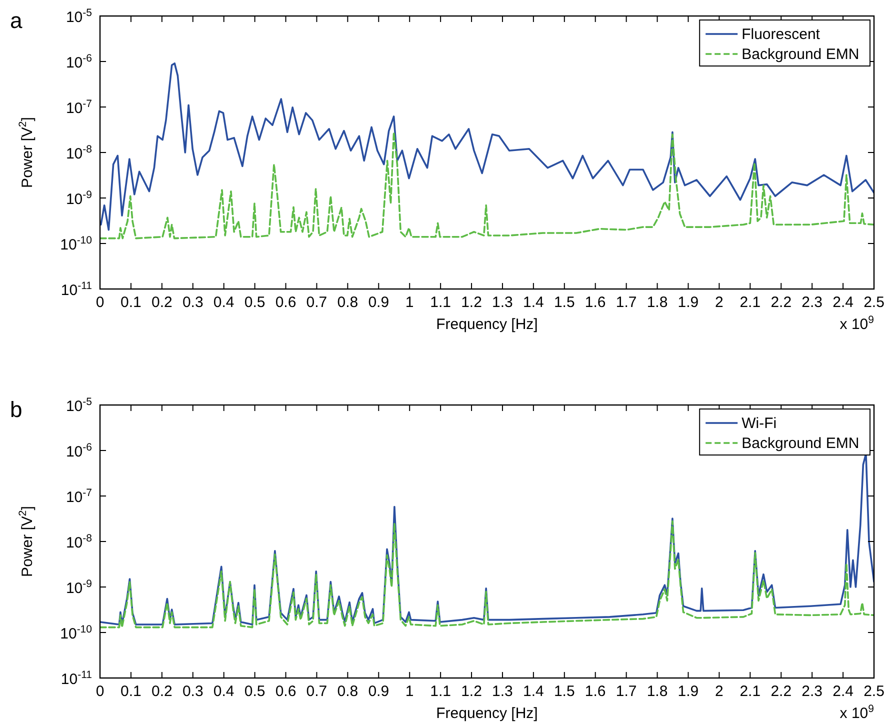  What do you see at coordinates (759, 423) in the screenshot?
I see `legend-label: Wi-Fi` at bounding box center [759, 423].